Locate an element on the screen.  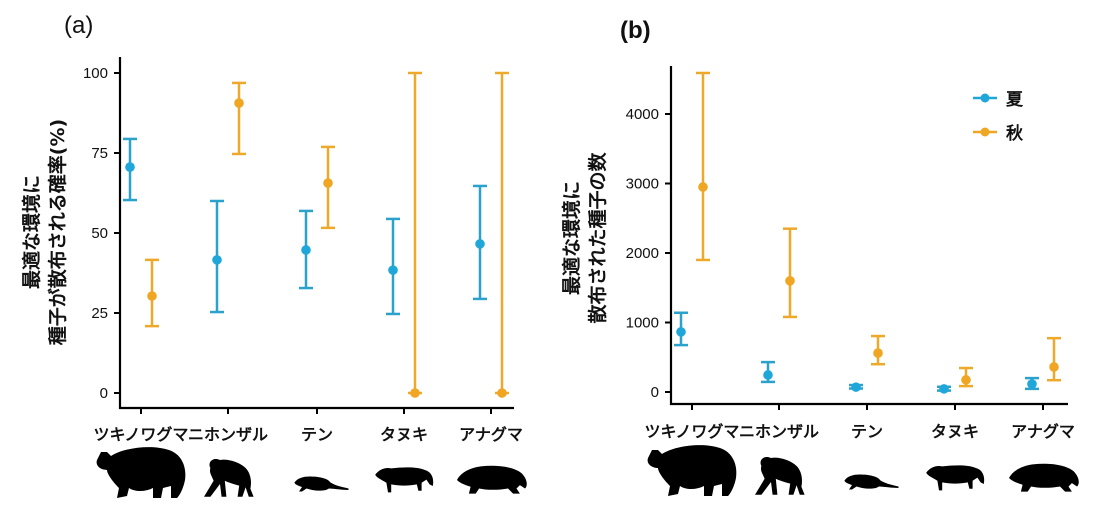
legend-item-summer: 夏 is located at coordinates (998, 100).